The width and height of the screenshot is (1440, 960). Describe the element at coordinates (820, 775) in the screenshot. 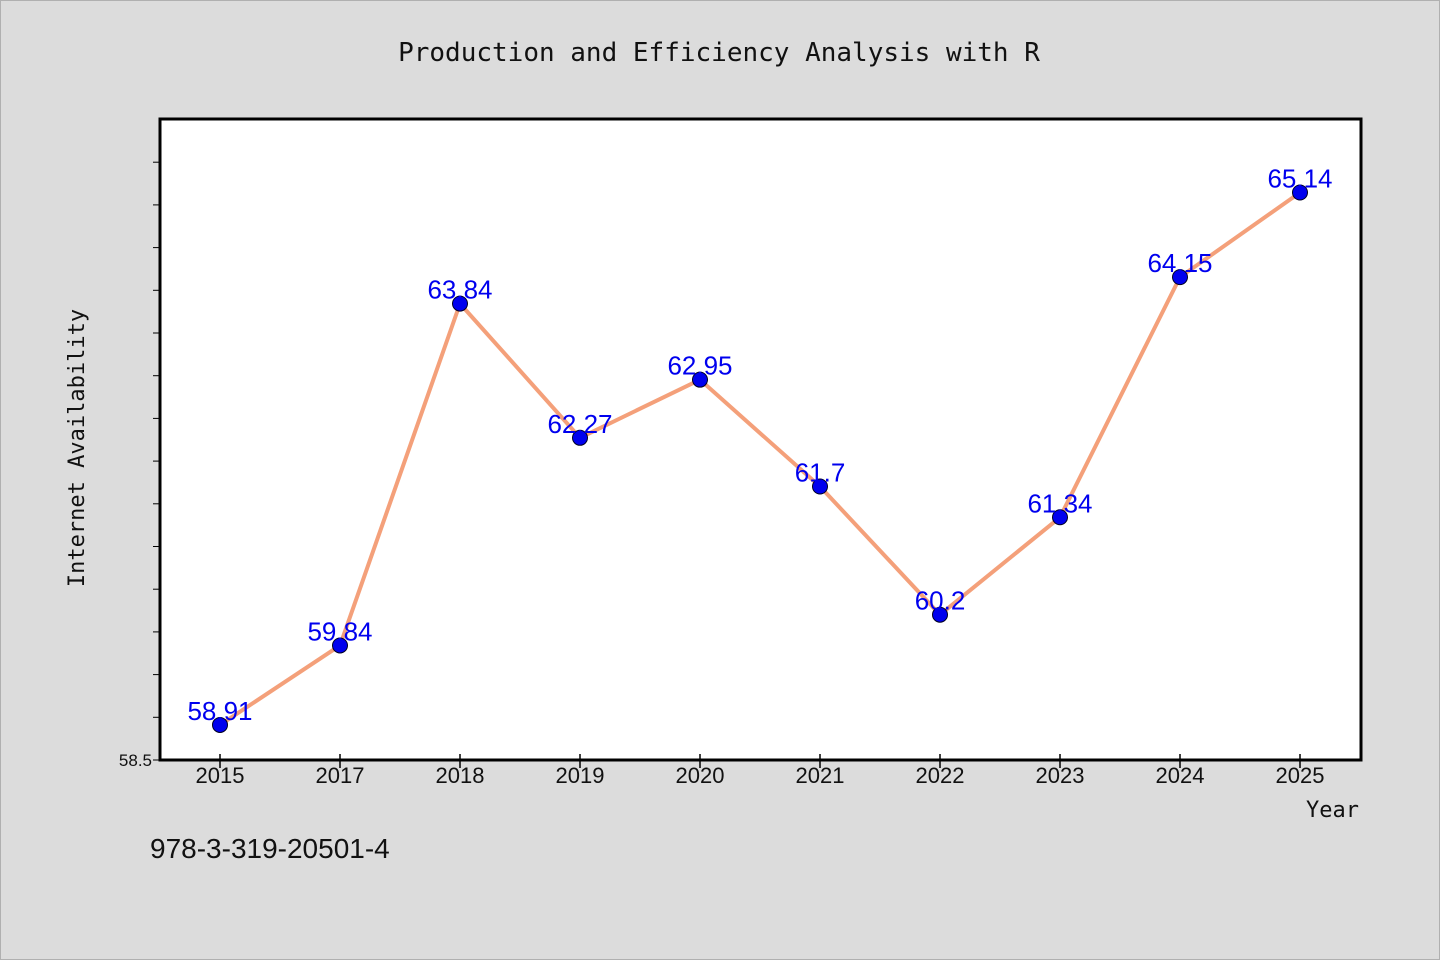

I see `x-tick-label: 2021` at that location.